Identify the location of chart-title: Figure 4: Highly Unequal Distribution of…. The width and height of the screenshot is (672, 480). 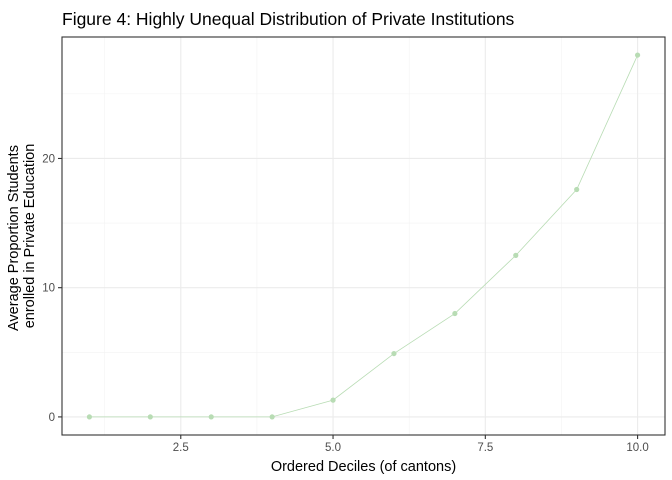
(288, 19).